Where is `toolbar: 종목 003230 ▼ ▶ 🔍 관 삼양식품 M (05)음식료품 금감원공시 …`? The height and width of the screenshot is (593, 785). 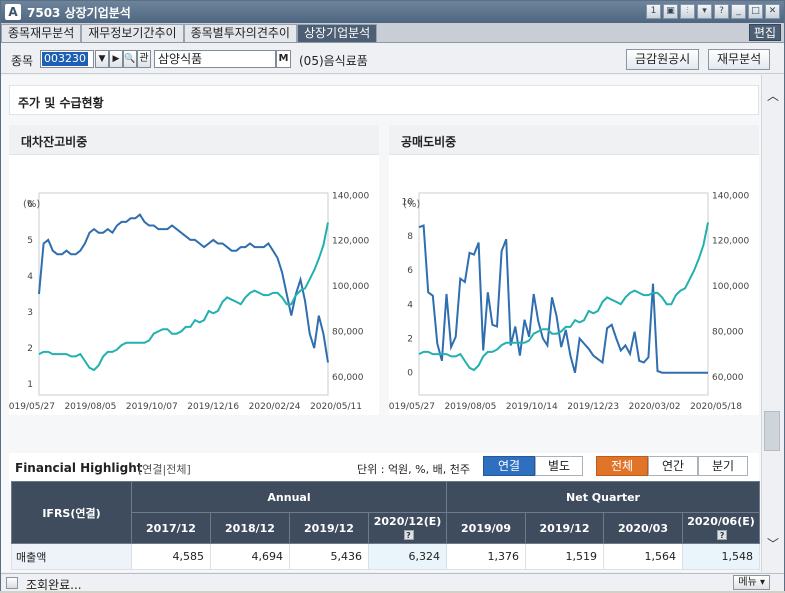 toolbar: 종목 003230 ▼ ▶ 🔍 관 삼양식품 M (05)음식료품 금감원공시 … is located at coordinates (392, 59).